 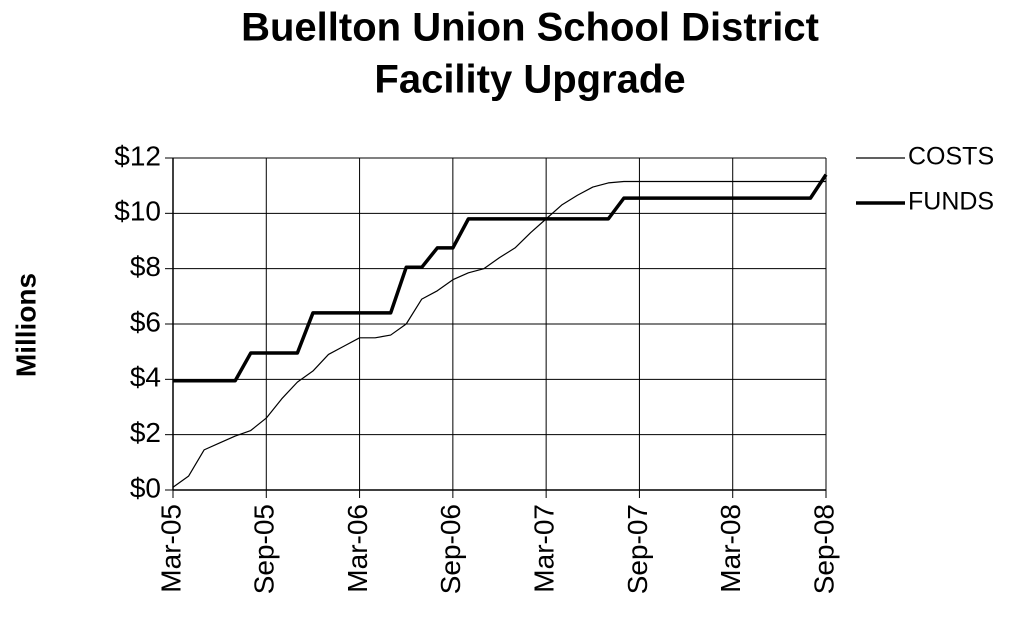 I want to click on y-tick-label: $4, so click(x=145, y=377).